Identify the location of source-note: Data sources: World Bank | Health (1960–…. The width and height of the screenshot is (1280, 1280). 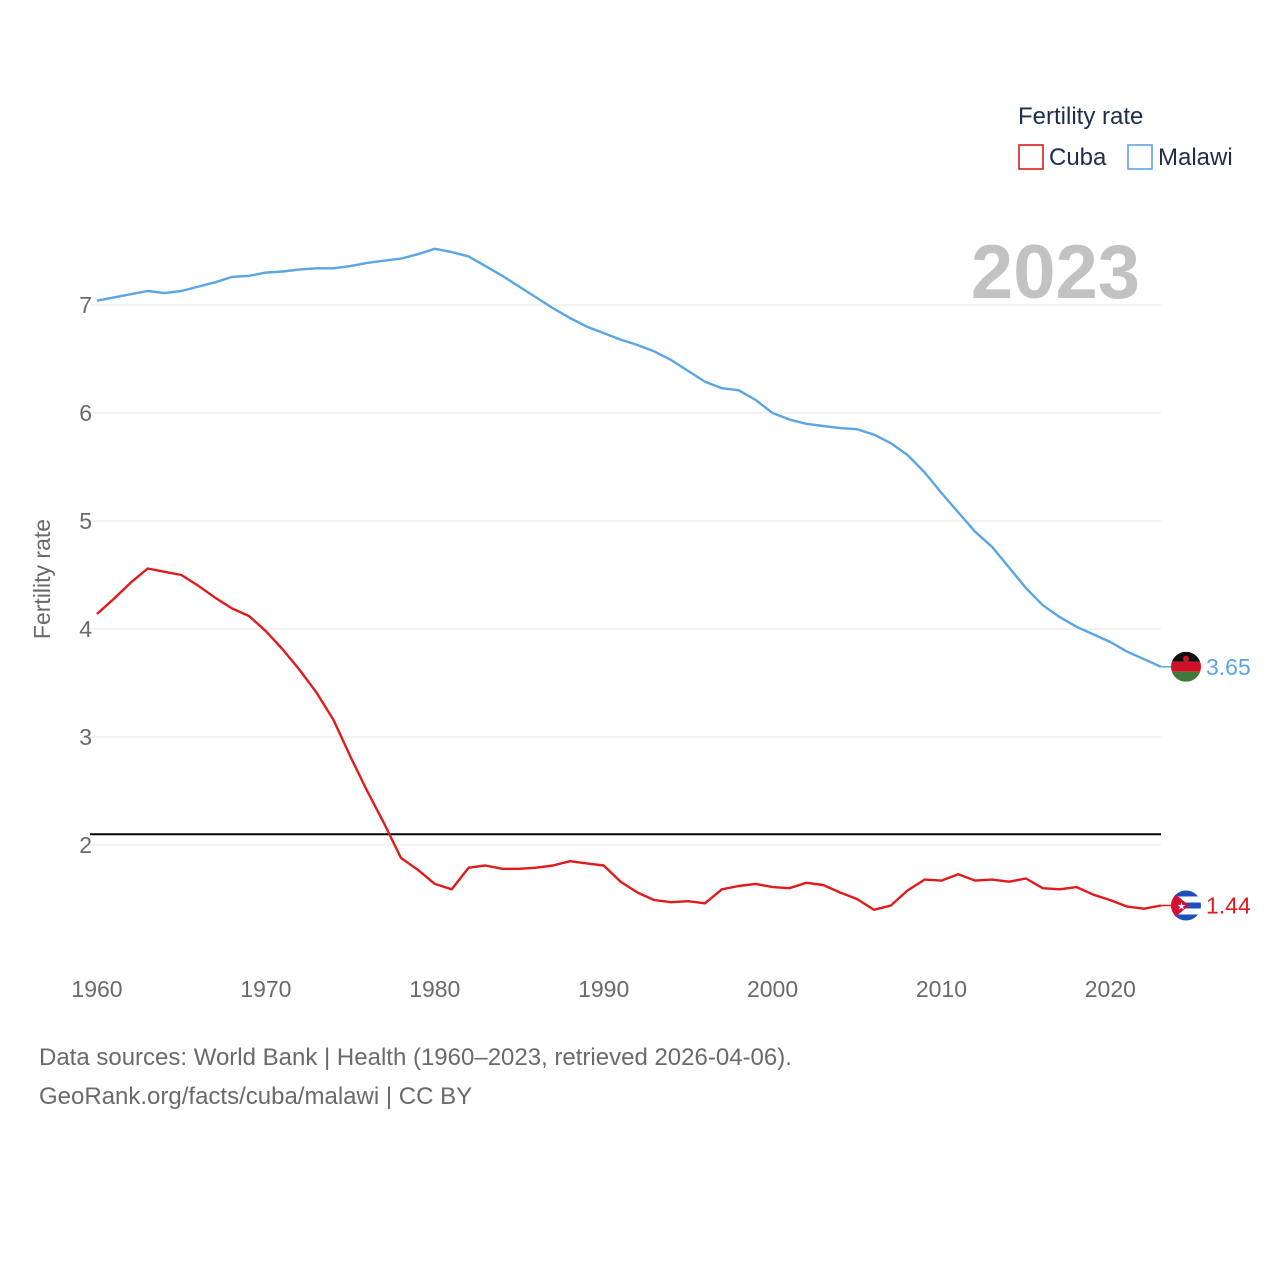
(415, 1057).